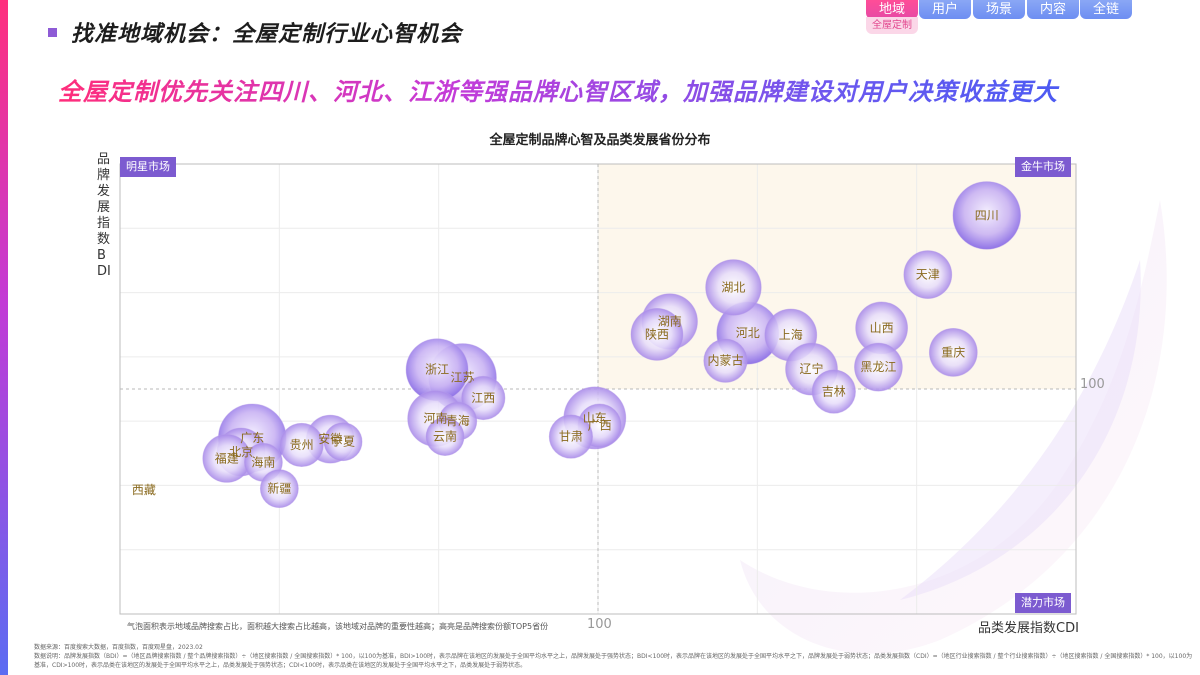 The height and width of the screenshot is (675, 1200). What do you see at coordinates (791, 334) in the screenshot?
I see `bubble-label: 上海` at bounding box center [791, 334].